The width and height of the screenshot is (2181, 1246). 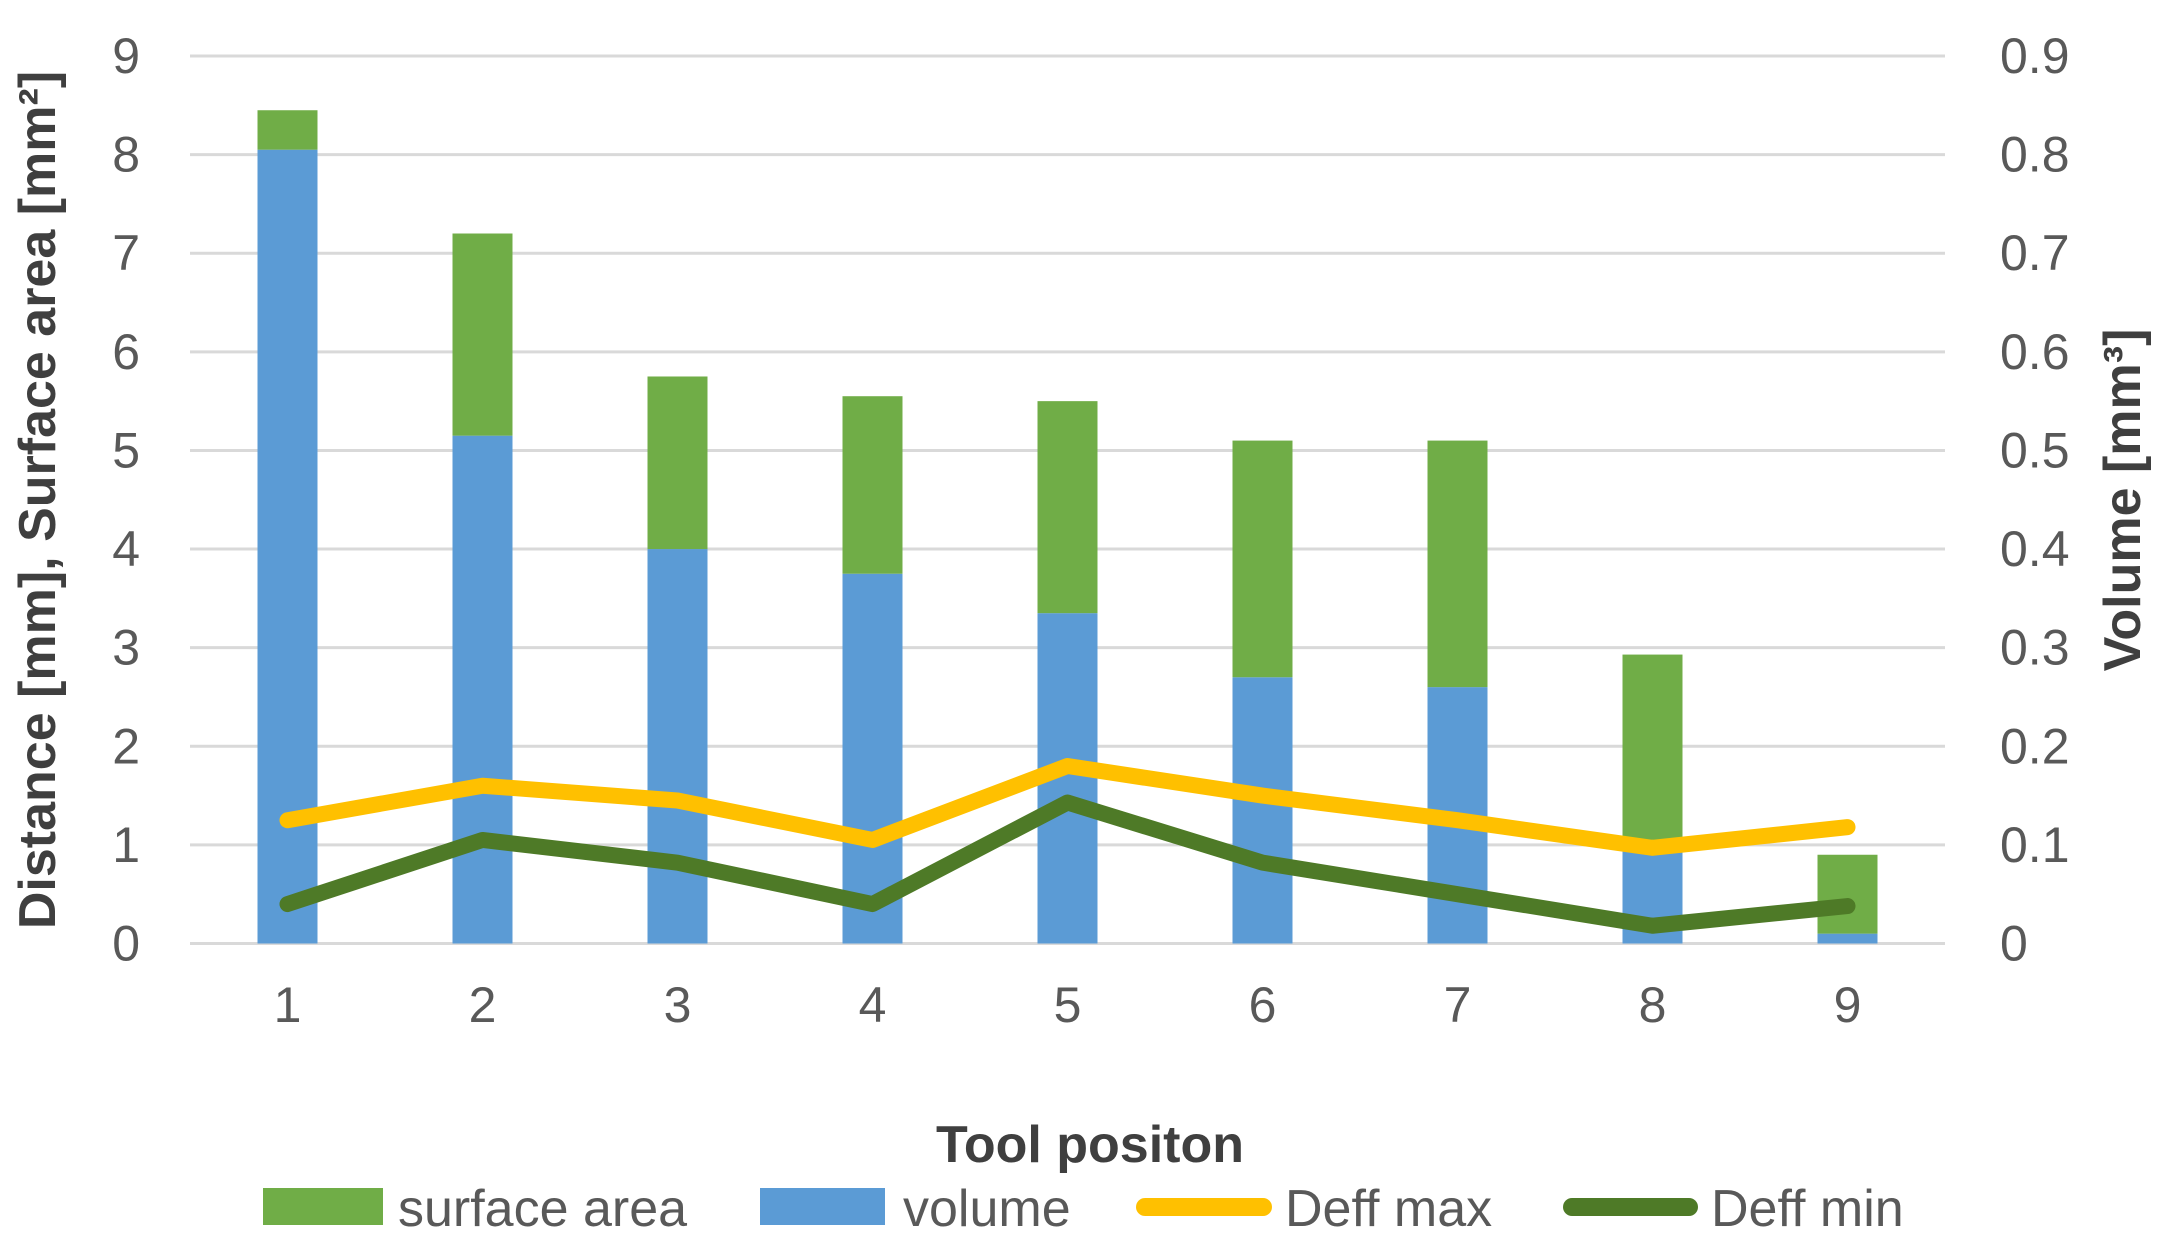 What do you see at coordinates (1083, 1209) in the screenshot?
I see `legend: surface area volume Deff max Deff min` at bounding box center [1083, 1209].